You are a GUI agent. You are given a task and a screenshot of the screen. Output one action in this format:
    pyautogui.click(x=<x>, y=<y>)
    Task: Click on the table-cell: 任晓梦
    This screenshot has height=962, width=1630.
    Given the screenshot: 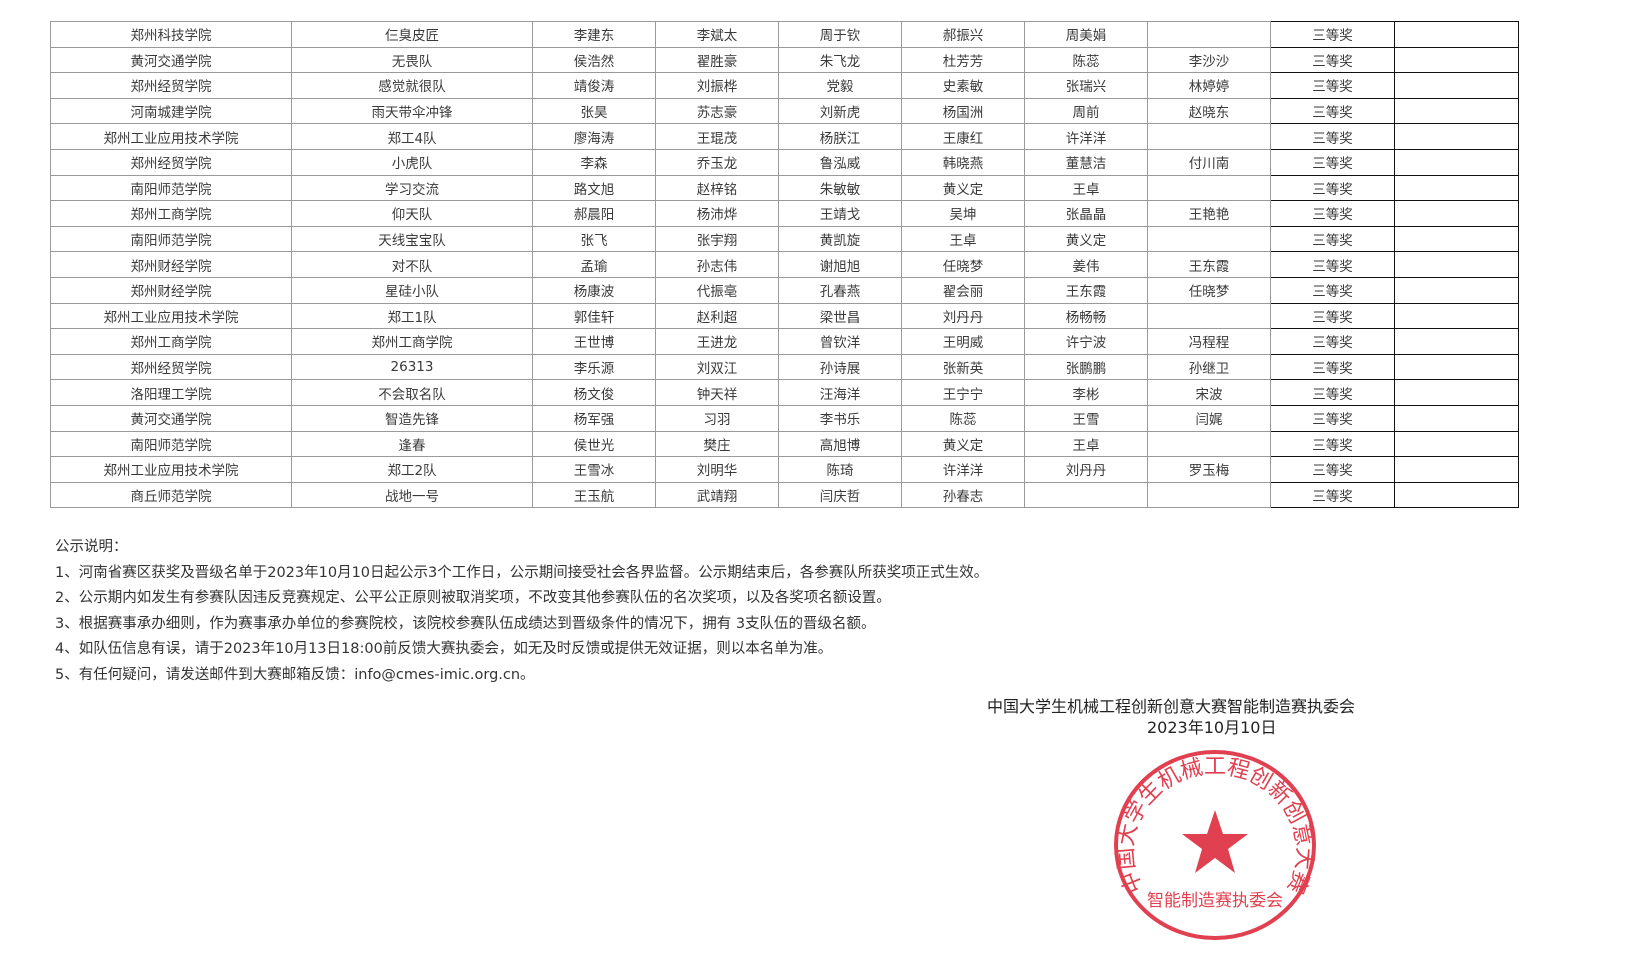 What is the action you would take?
    pyautogui.click(x=963, y=264)
    